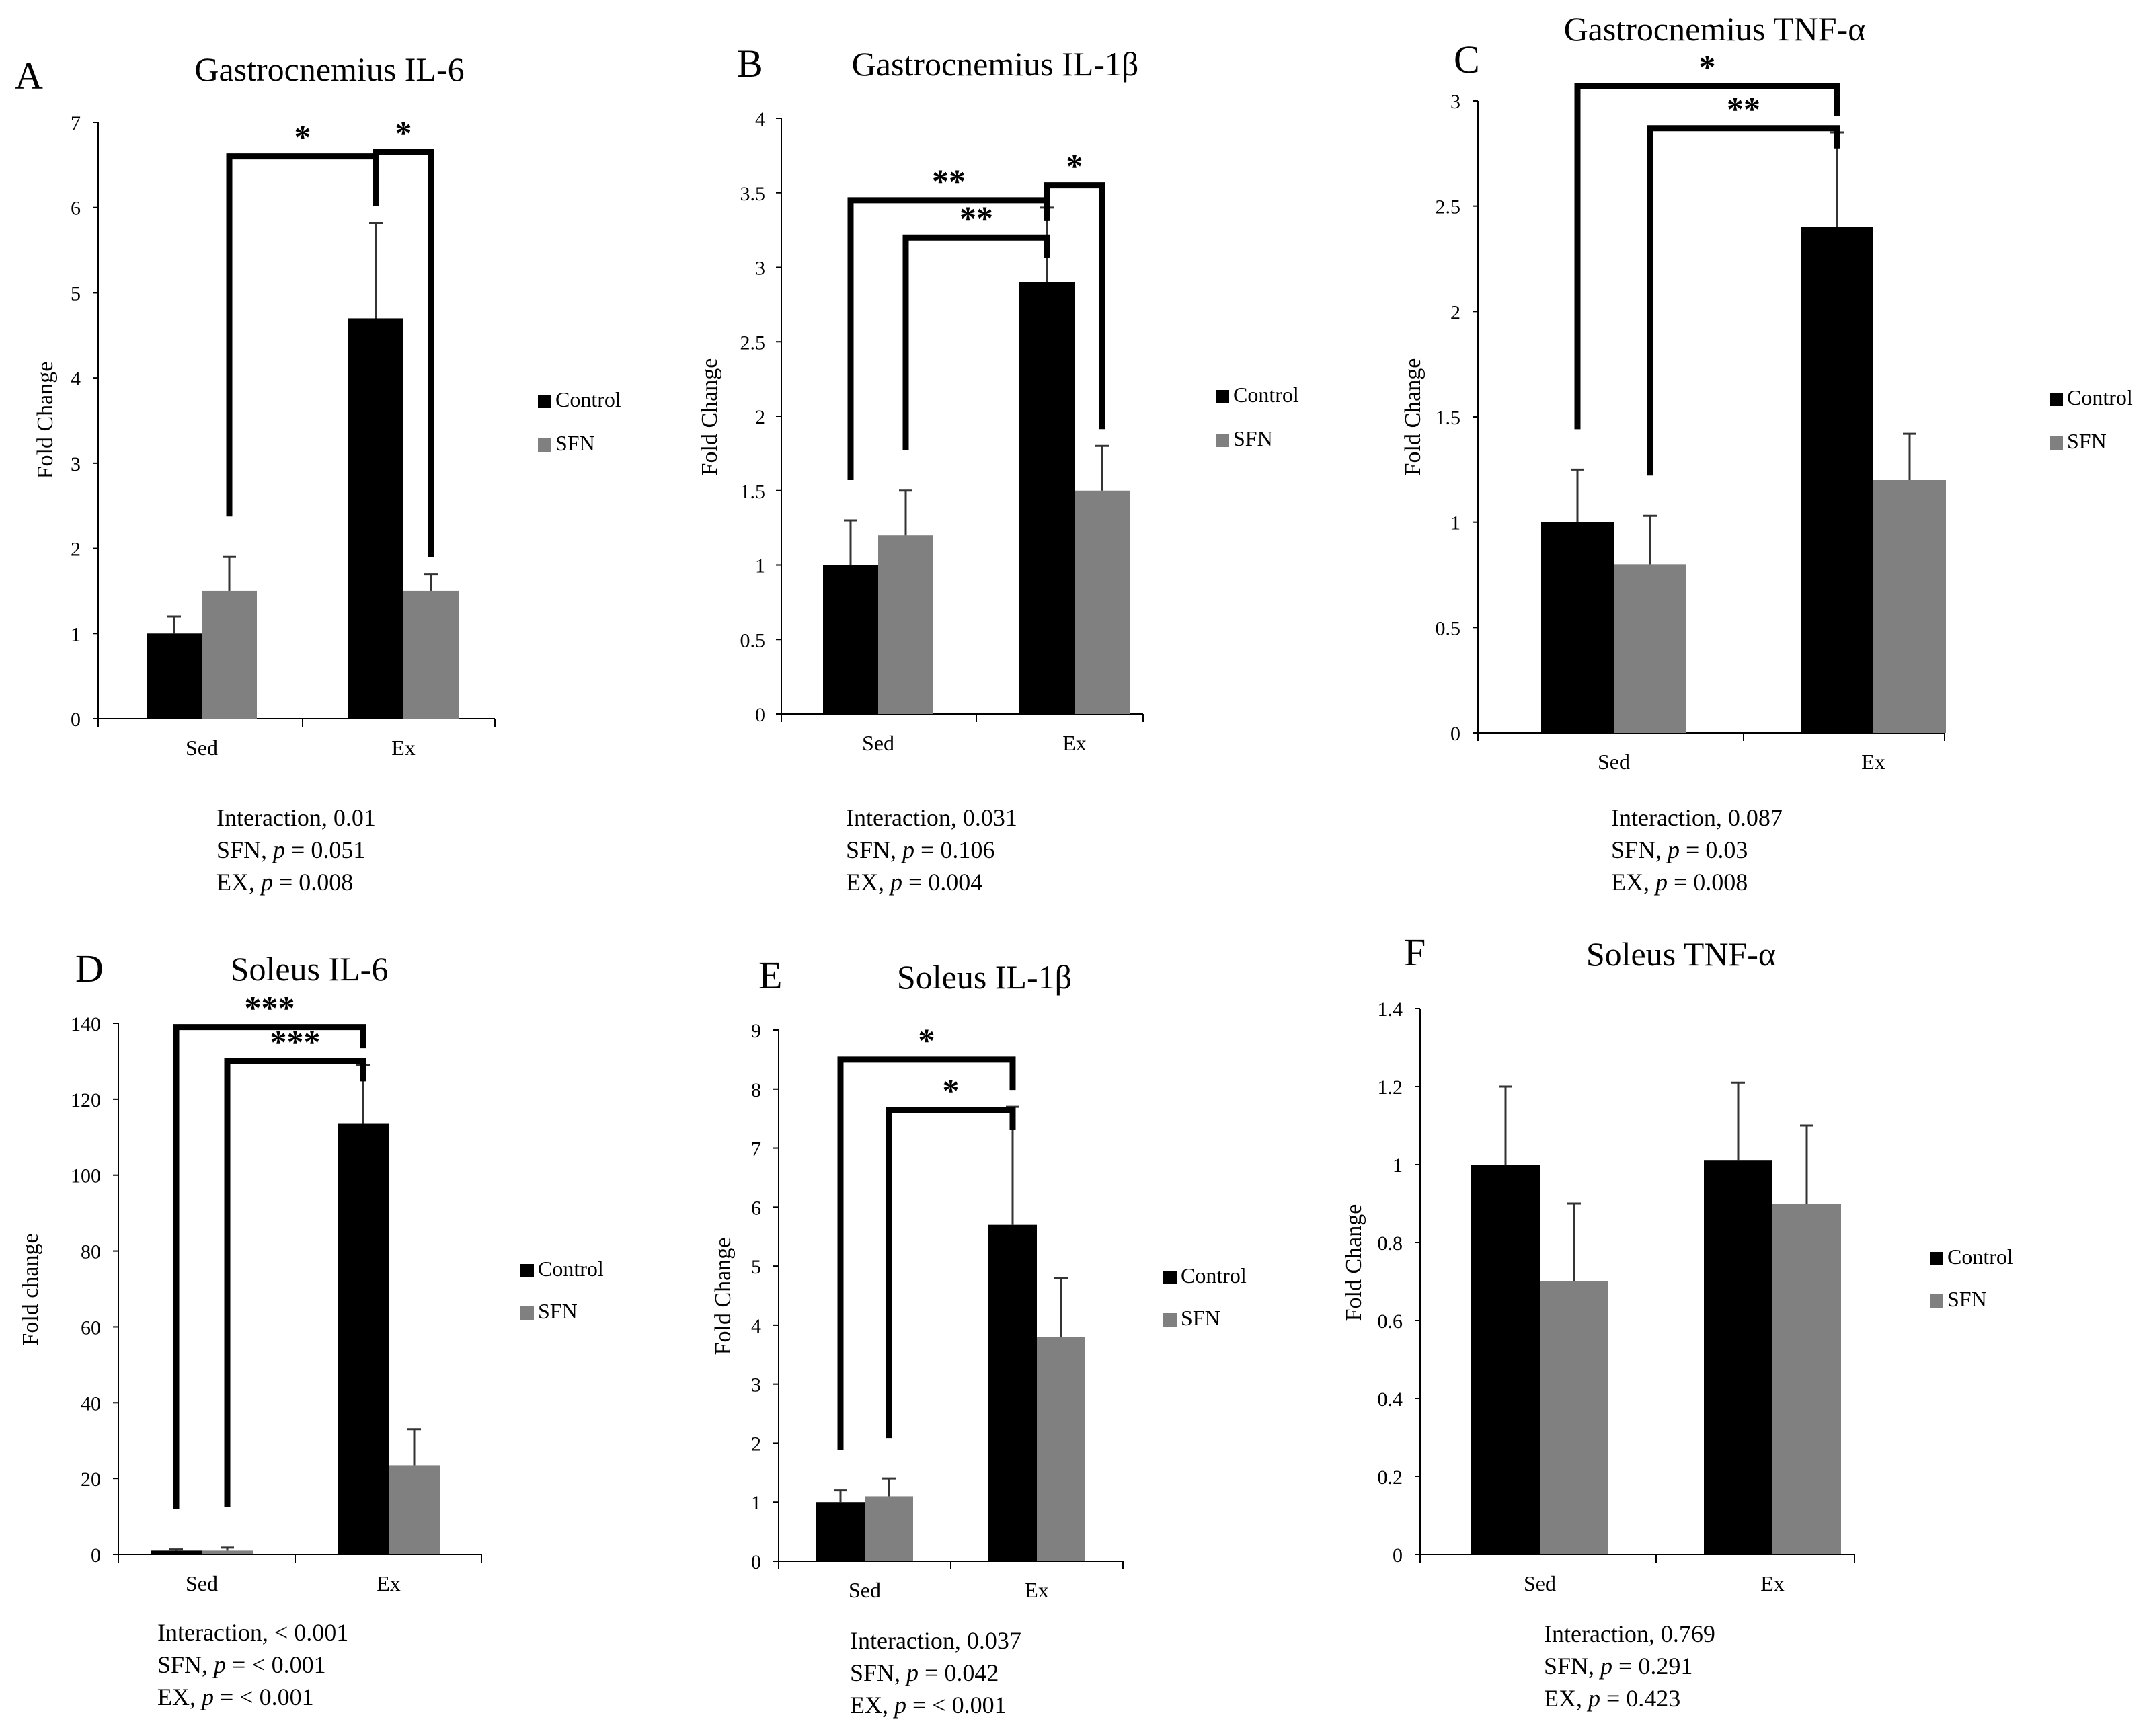  Describe the element at coordinates (291, 849) in the screenshot. I see `stats-sfn: SFN, p = 0.051` at that location.